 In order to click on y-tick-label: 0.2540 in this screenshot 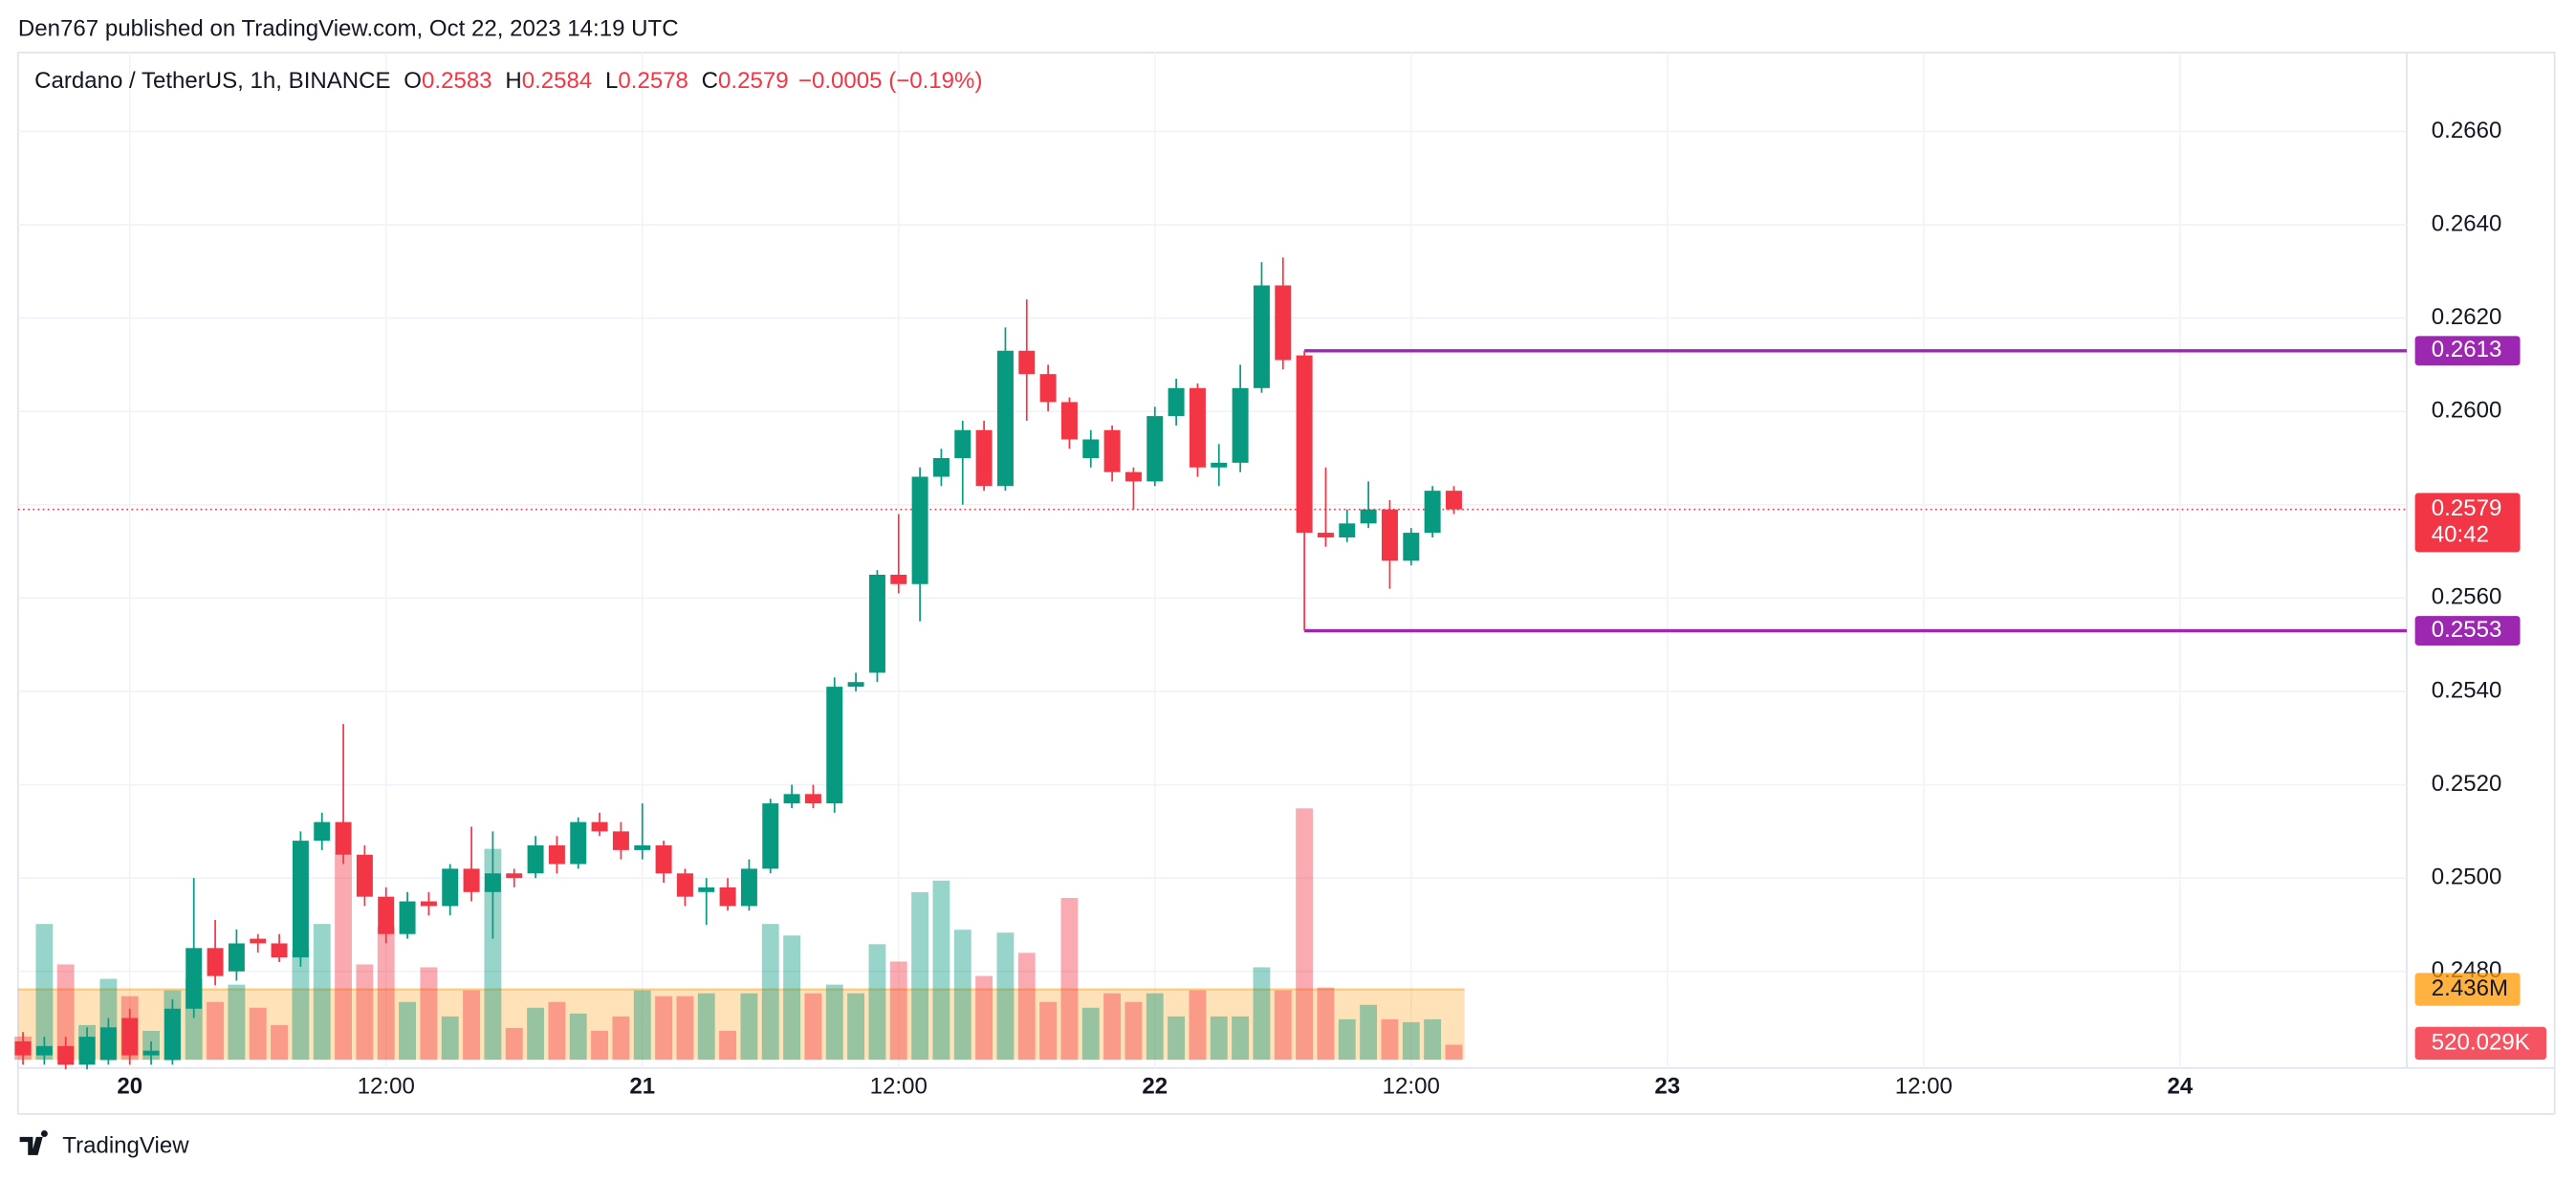, I will do `click(2467, 690)`.